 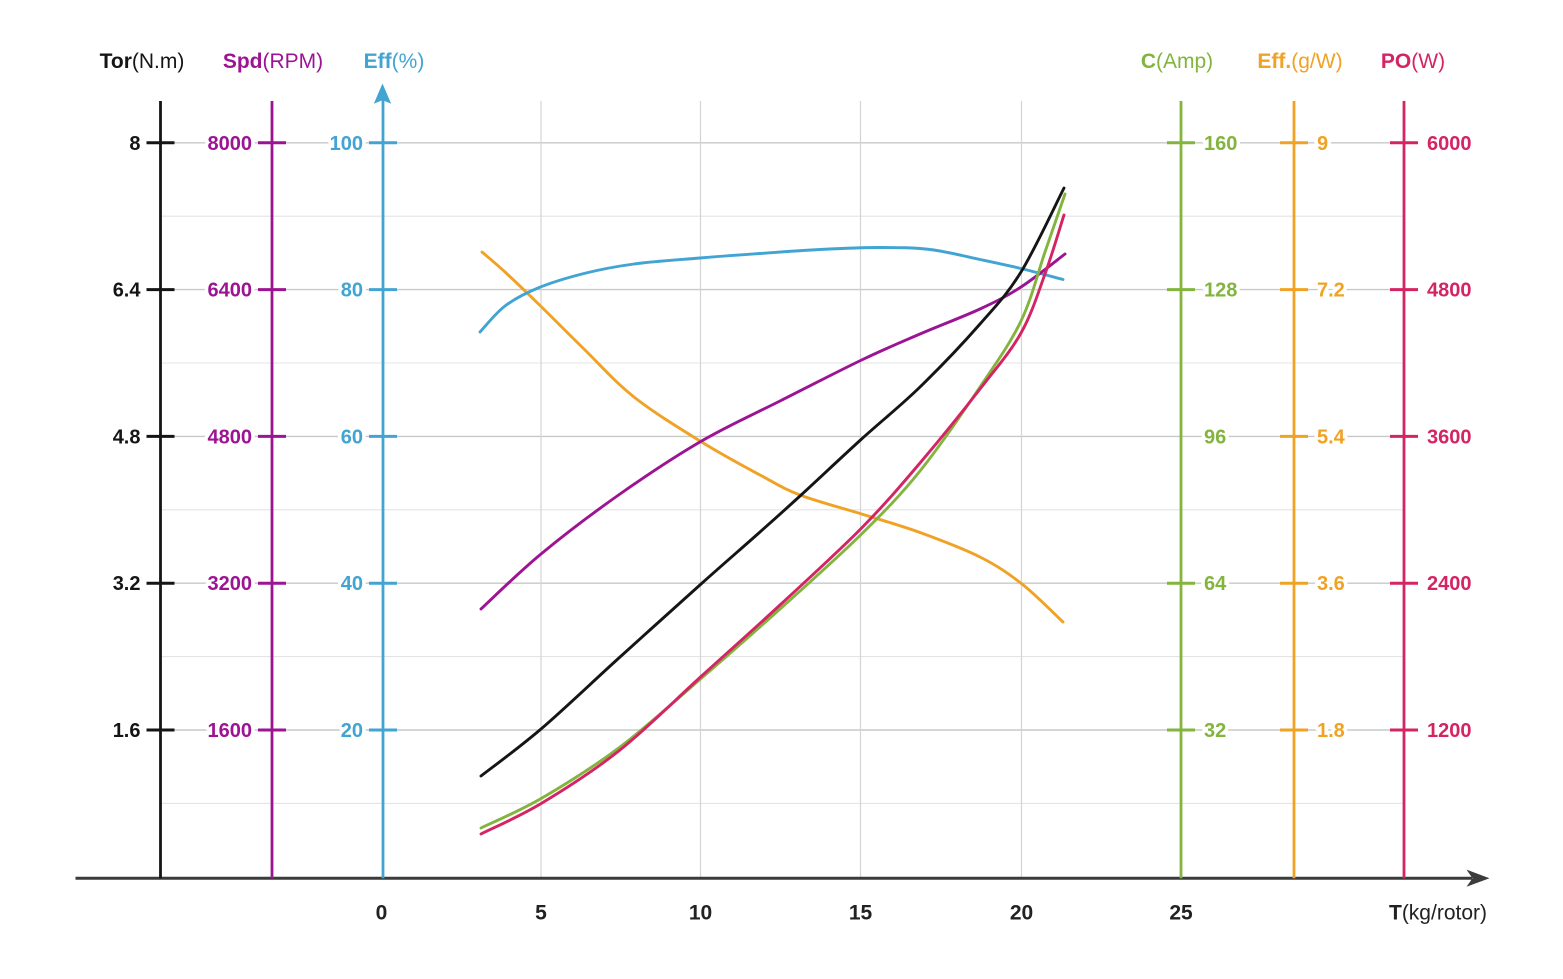 I want to click on svg-text: 1600, so click(x=230, y=731).